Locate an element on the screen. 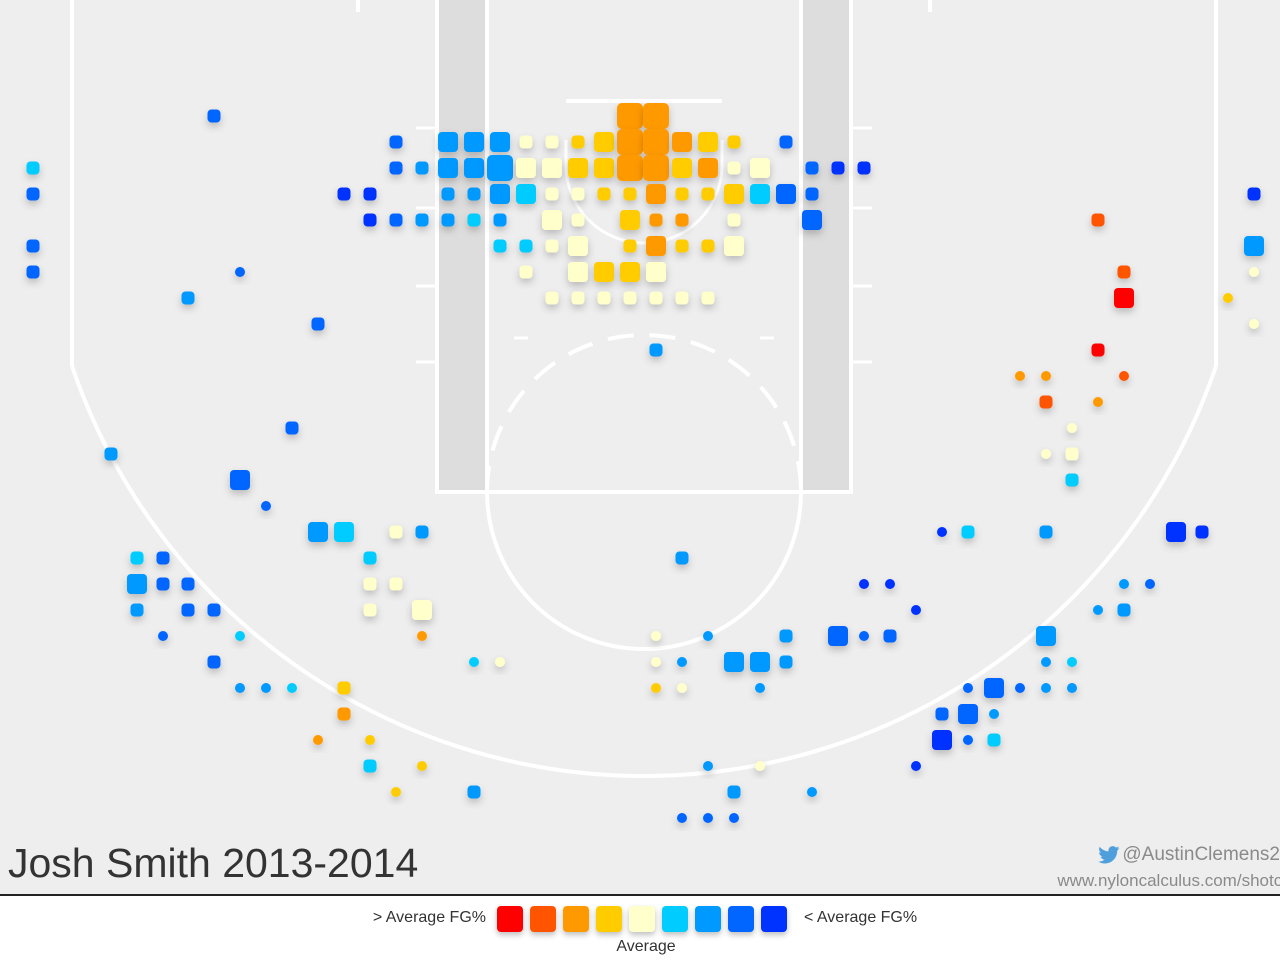 The height and width of the screenshot is (966, 1280). legend-color-scale is located at coordinates (645, 919).